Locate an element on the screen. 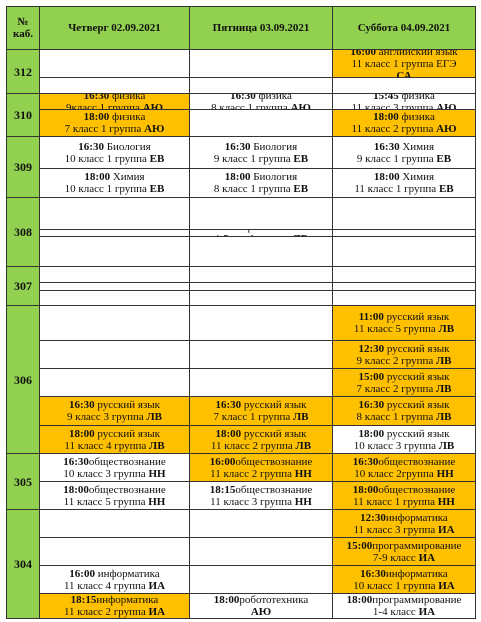 The width and height of the screenshot is (481, 622). lesson-cell: 18:00 развивашки4-5 лет 1 группа ЛВ is located at coordinates (261, 233).